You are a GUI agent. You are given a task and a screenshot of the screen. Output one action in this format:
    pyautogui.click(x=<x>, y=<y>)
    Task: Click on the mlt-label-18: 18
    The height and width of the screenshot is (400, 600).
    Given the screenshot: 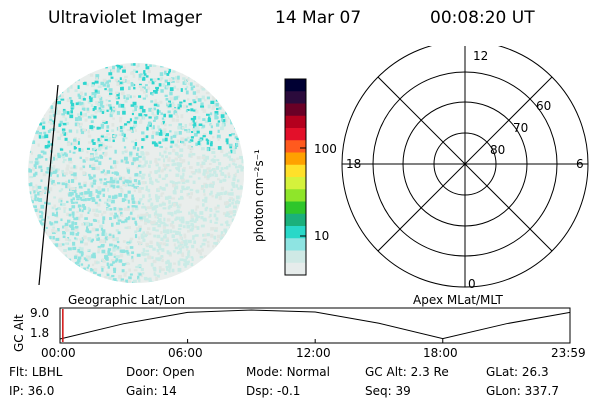 What is the action you would take?
    pyautogui.click(x=353, y=164)
    